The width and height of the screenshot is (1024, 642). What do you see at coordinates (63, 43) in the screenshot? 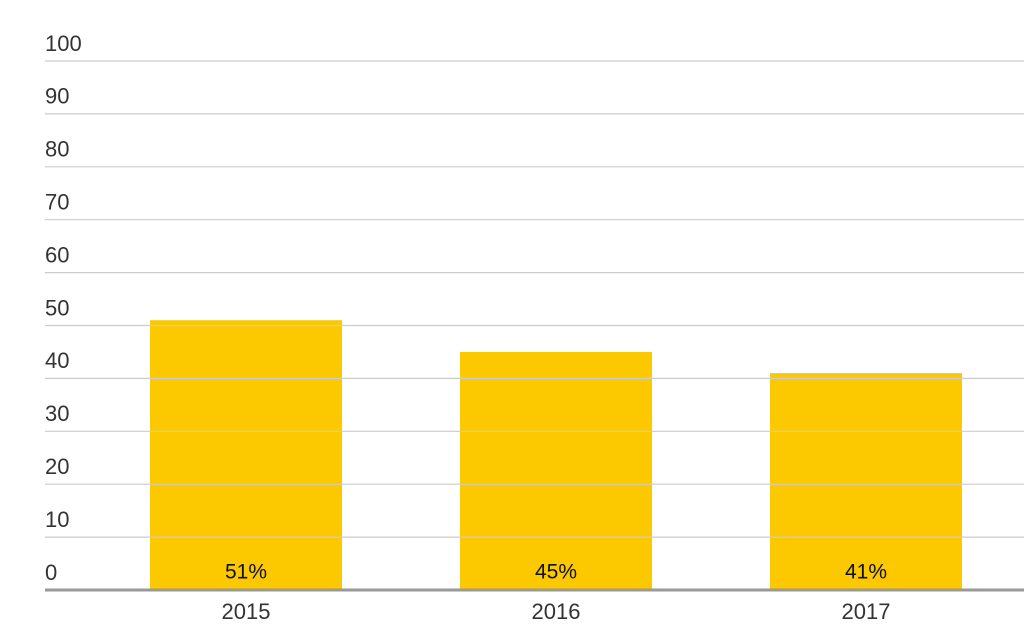
I see `y-tick-label: 100` at bounding box center [63, 43].